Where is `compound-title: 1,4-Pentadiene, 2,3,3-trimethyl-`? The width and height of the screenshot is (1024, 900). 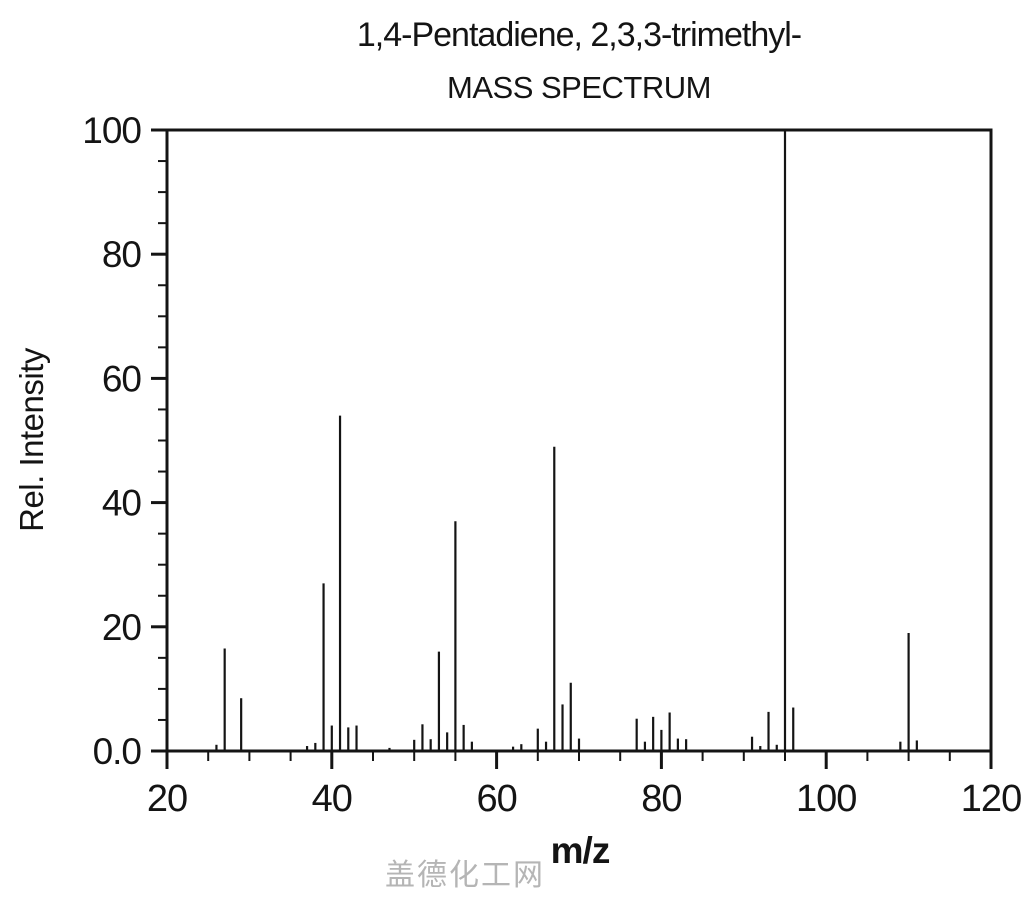 compound-title: 1,4-Pentadiene, 2,3,3-trimethyl- is located at coordinates (579, 35).